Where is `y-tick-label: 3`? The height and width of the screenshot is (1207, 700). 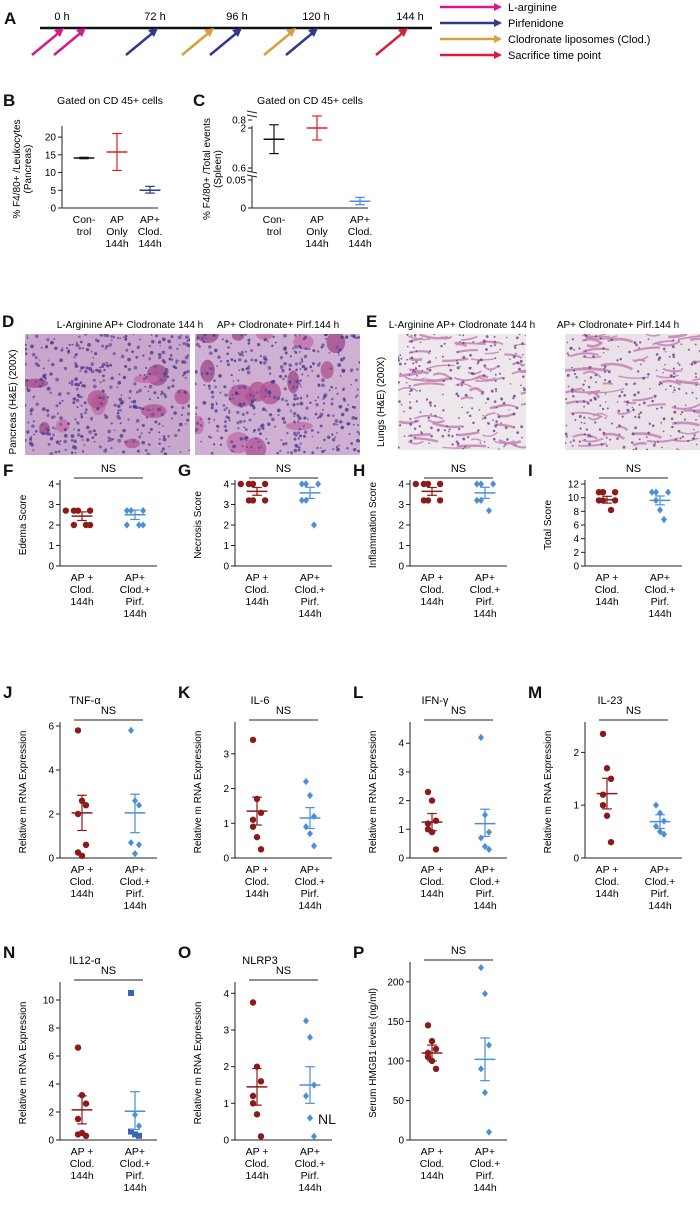 y-tick-label: 3 is located at coordinates (401, 505).